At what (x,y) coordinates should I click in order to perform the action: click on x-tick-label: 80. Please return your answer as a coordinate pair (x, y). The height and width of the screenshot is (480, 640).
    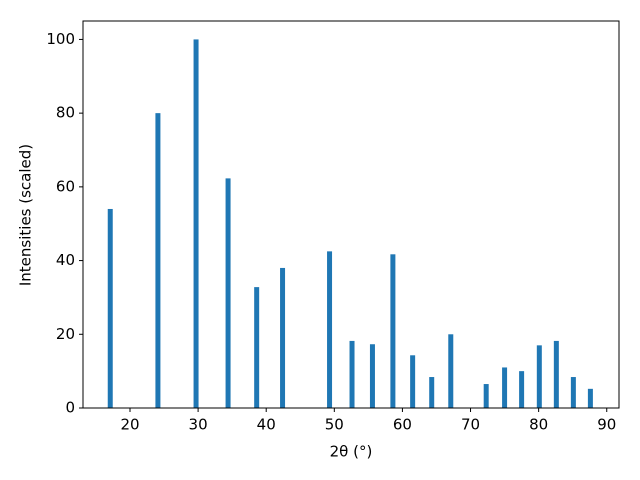
    Looking at the image, I should click on (538, 425).